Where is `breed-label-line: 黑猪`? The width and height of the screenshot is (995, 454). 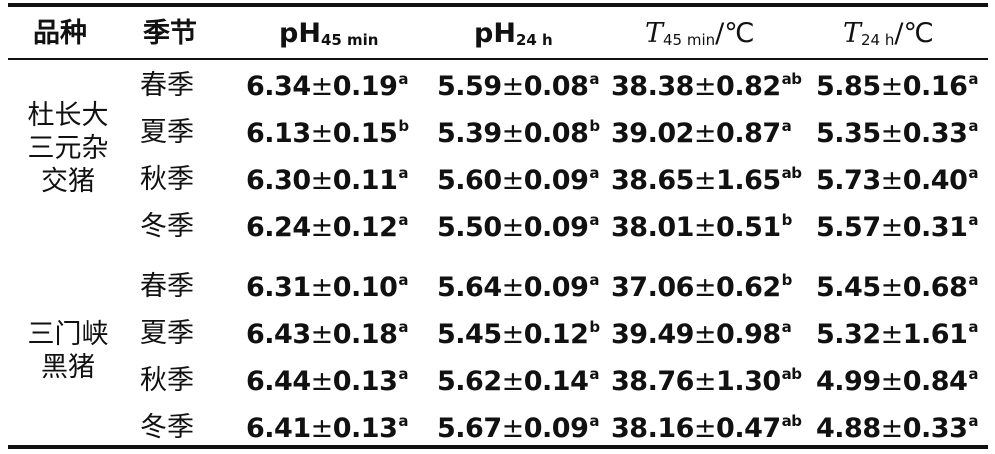 breed-label-line: 黑猪 is located at coordinates (68, 367).